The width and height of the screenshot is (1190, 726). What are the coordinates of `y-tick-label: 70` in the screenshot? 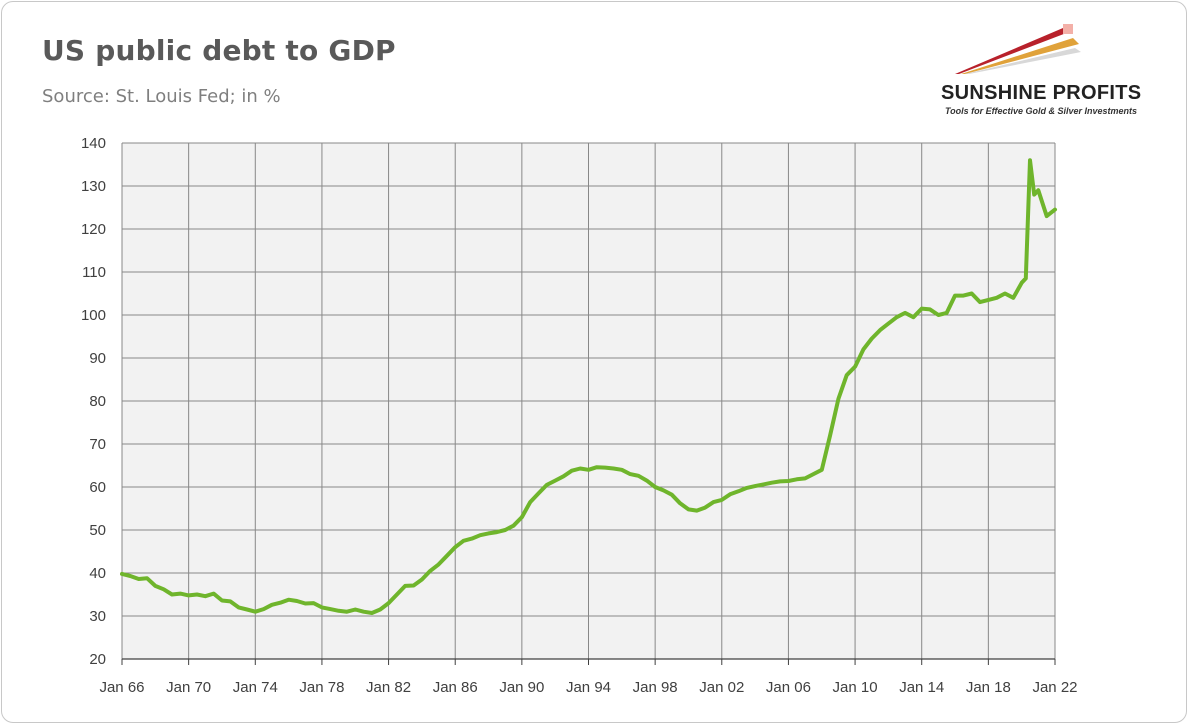 It's located at (97, 444).